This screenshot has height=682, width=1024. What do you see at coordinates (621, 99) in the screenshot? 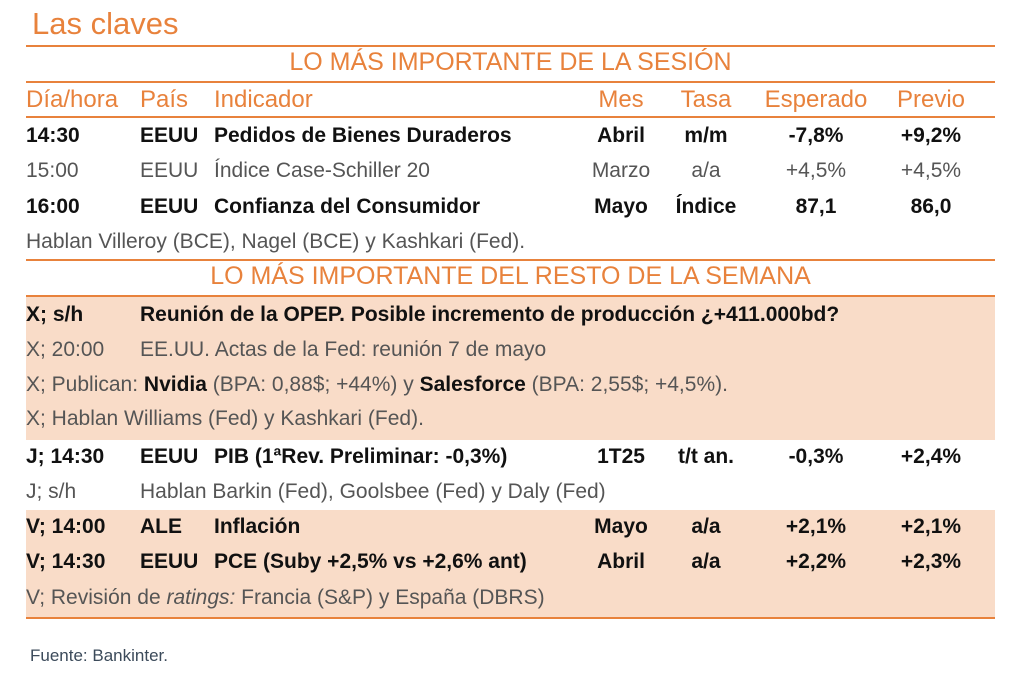
I see `header-month: Mes` at bounding box center [621, 99].